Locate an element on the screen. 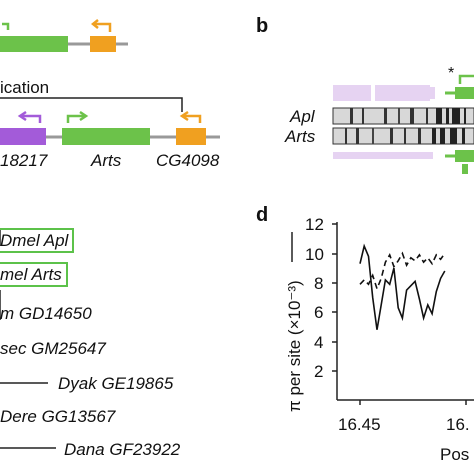 Image resolution: width=474 pixels, height=474 pixels. top-orange-arrow is located at coordinates (103, 27).